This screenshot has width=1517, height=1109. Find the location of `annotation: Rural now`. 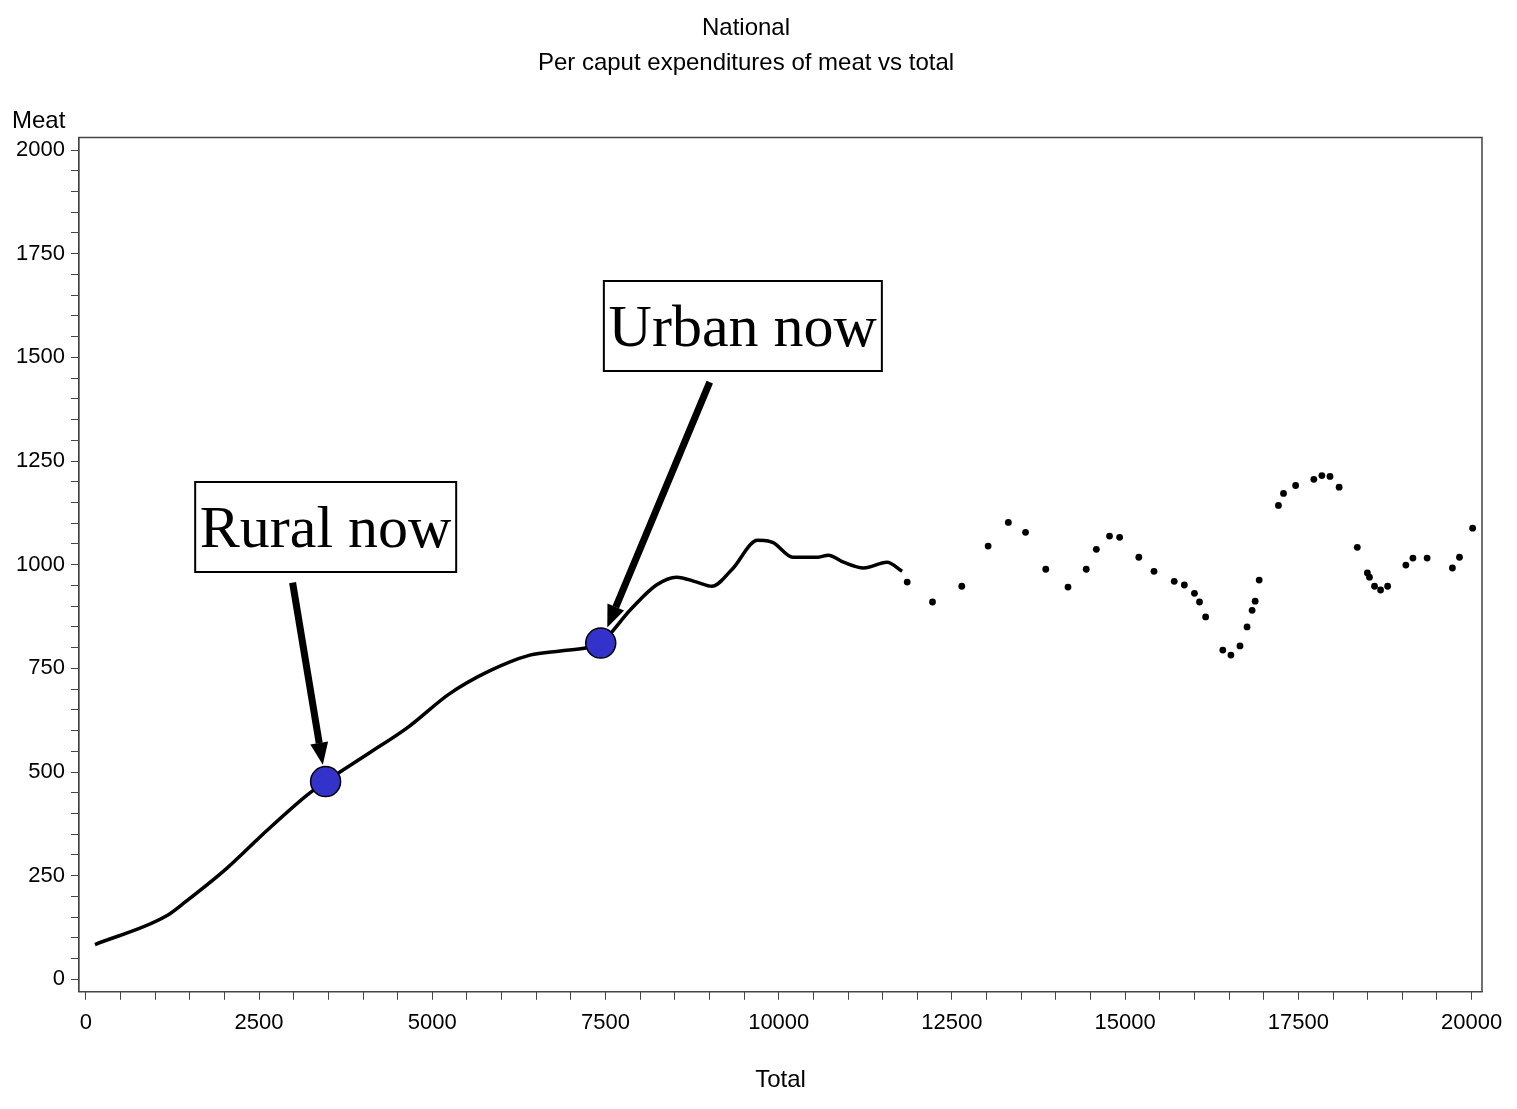

annotation: Rural now is located at coordinates (325, 526).